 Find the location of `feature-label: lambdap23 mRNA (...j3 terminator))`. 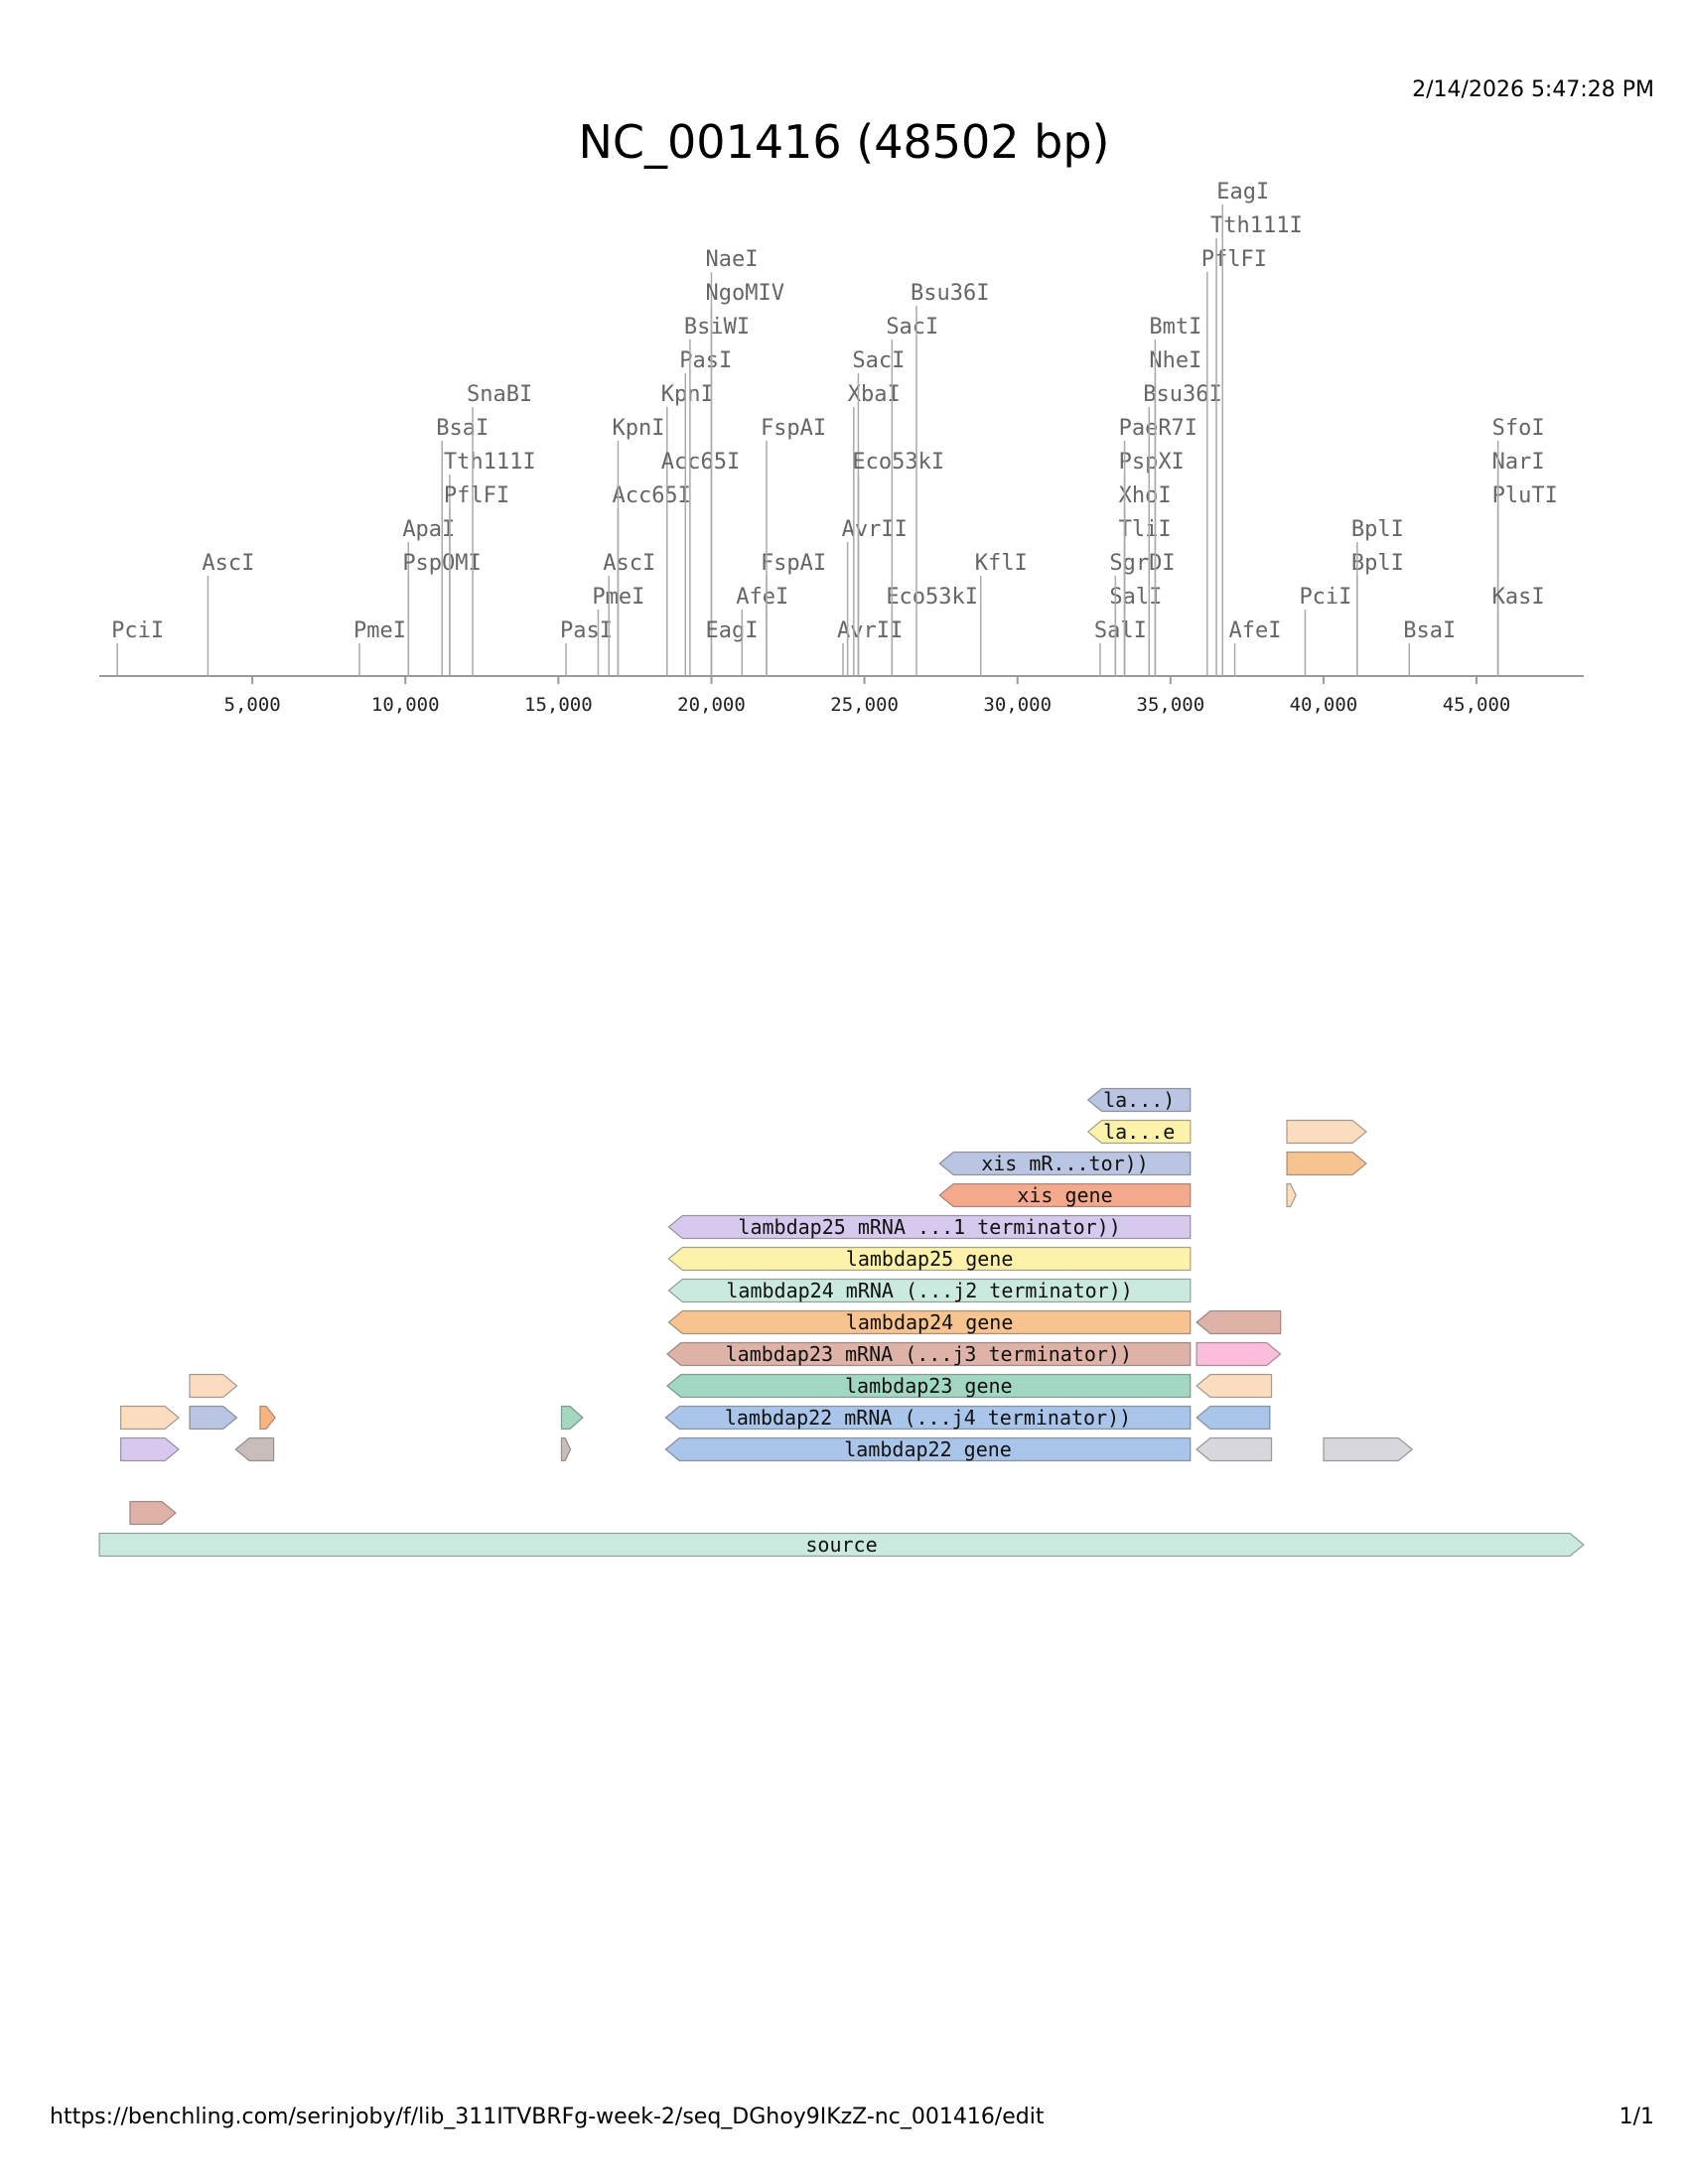

feature-label: lambdap23 mRNA (...j3 terminator)) is located at coordinates (929, 1354).